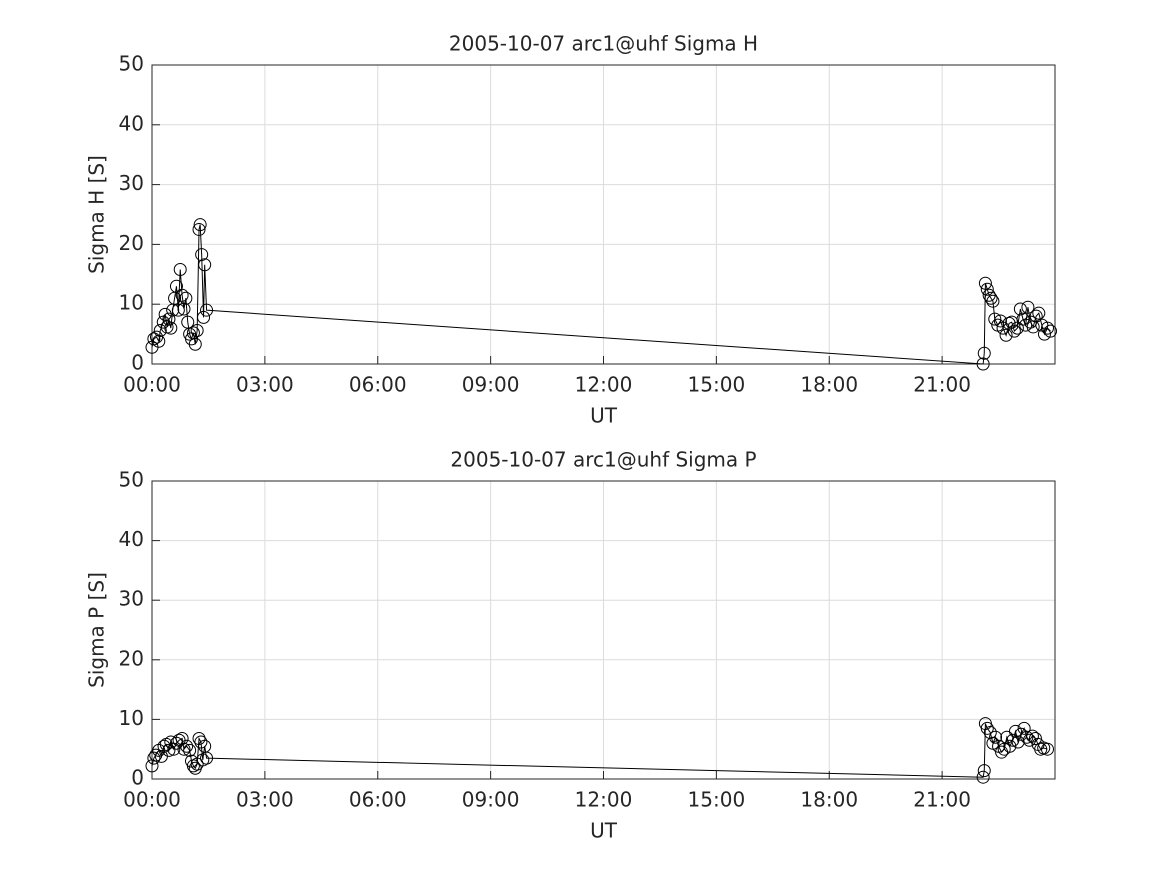 Image resolution: width=1167 pixels, height=875 pixels. I want to click on chart-title: 2005-10-07 arc1@uhf Sigma H, so click(603, 44).